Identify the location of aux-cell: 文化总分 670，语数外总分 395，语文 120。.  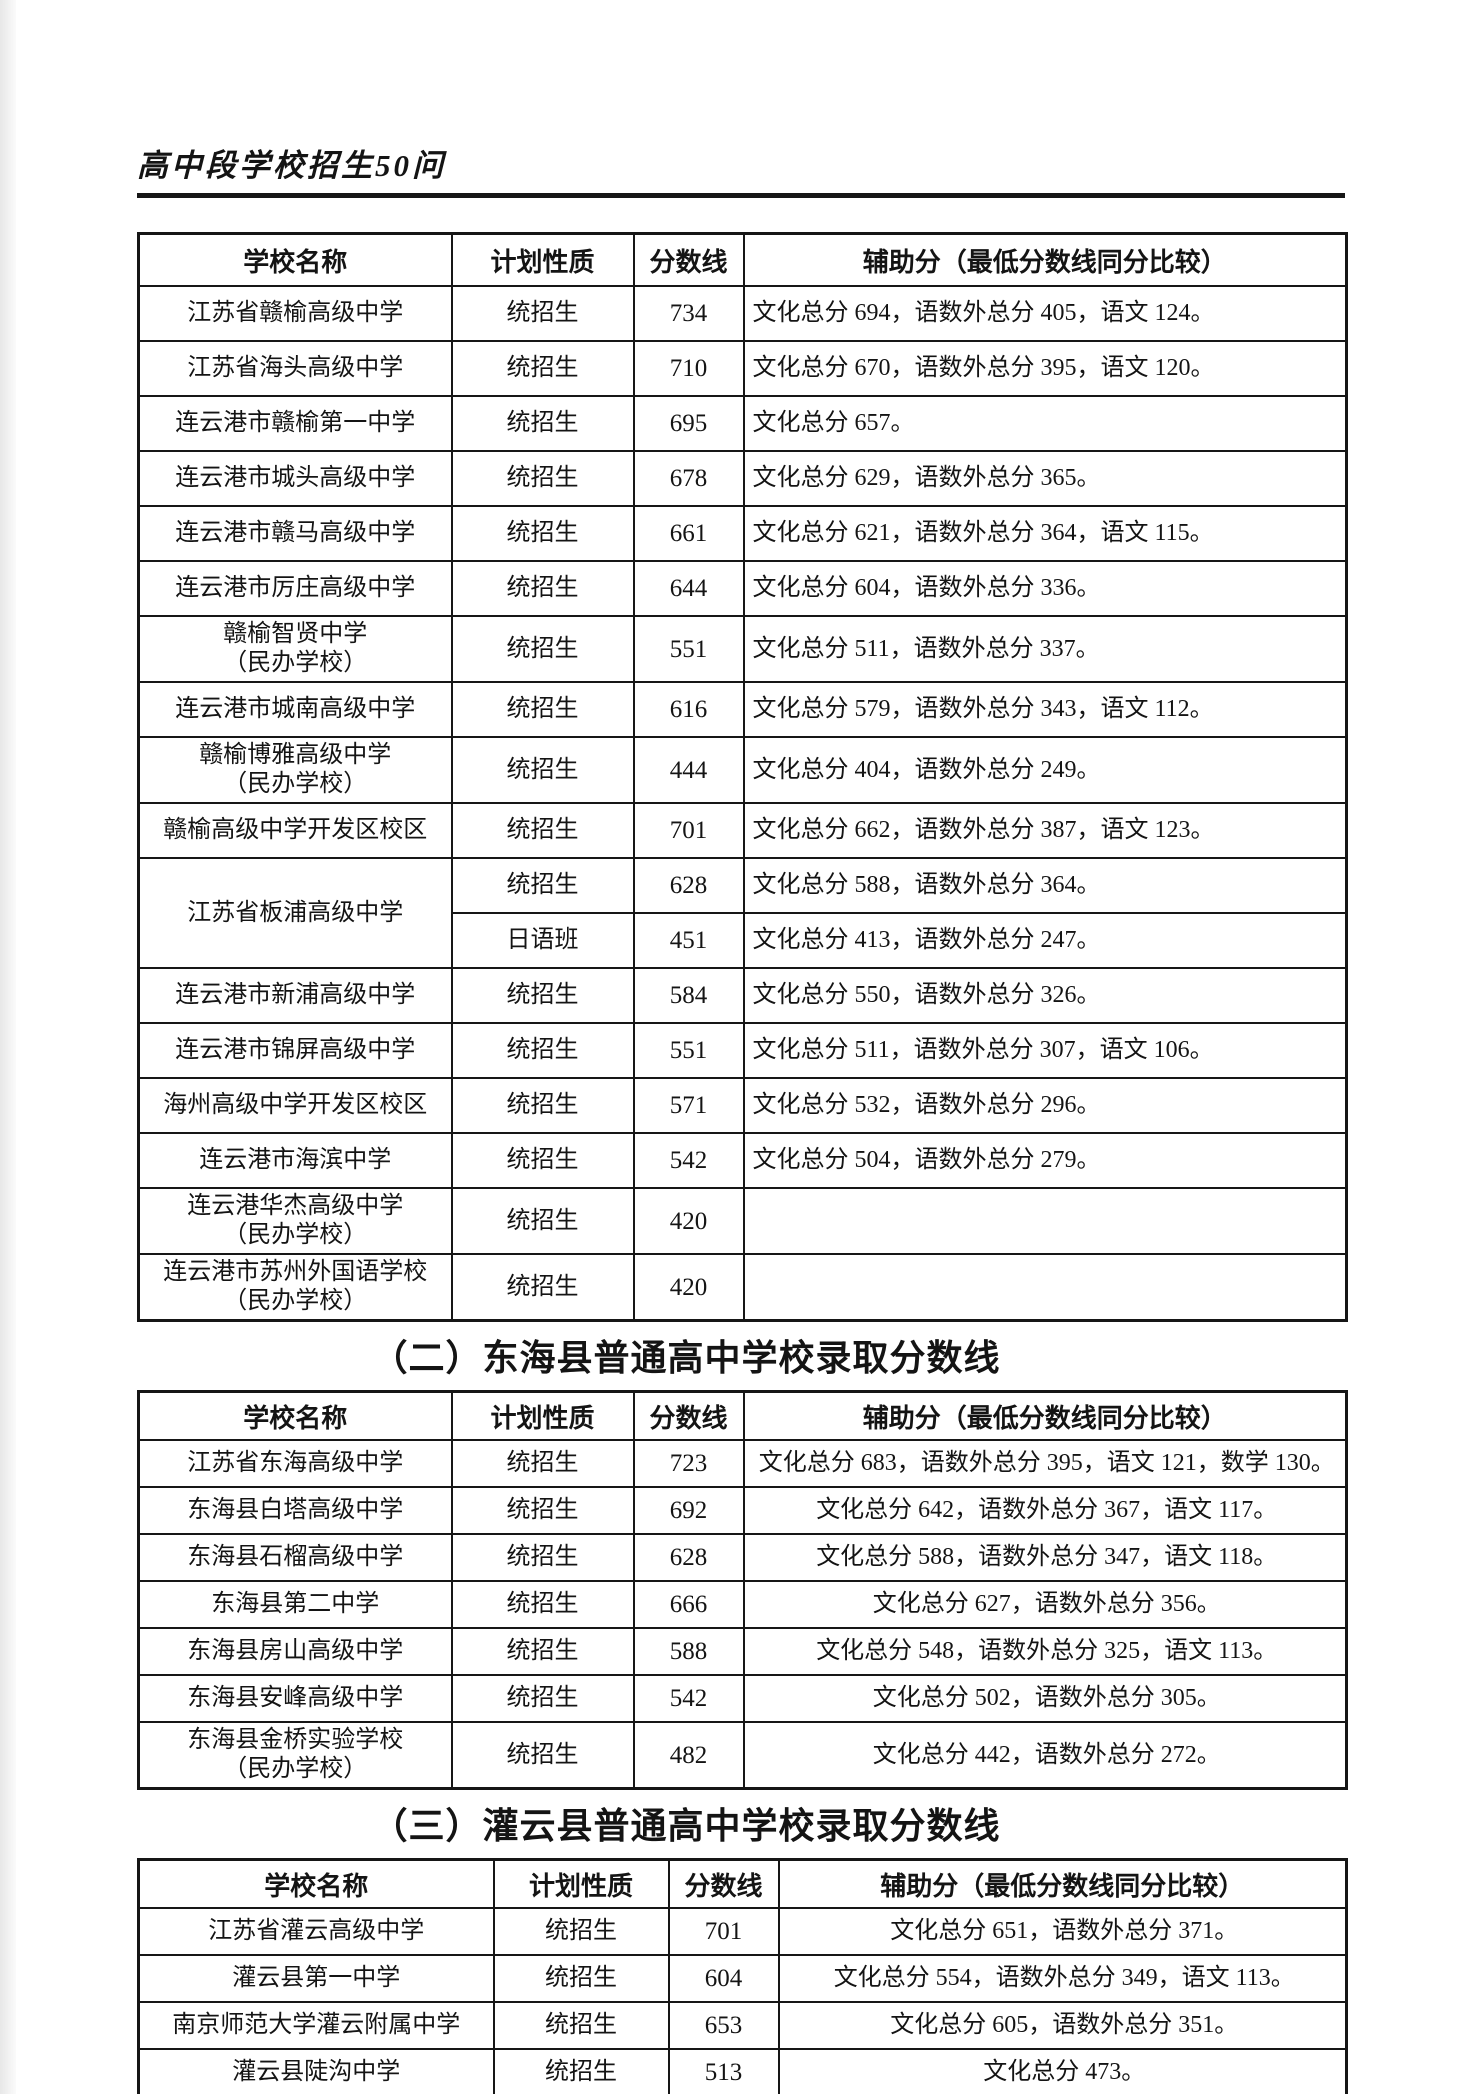
(1045, 368).